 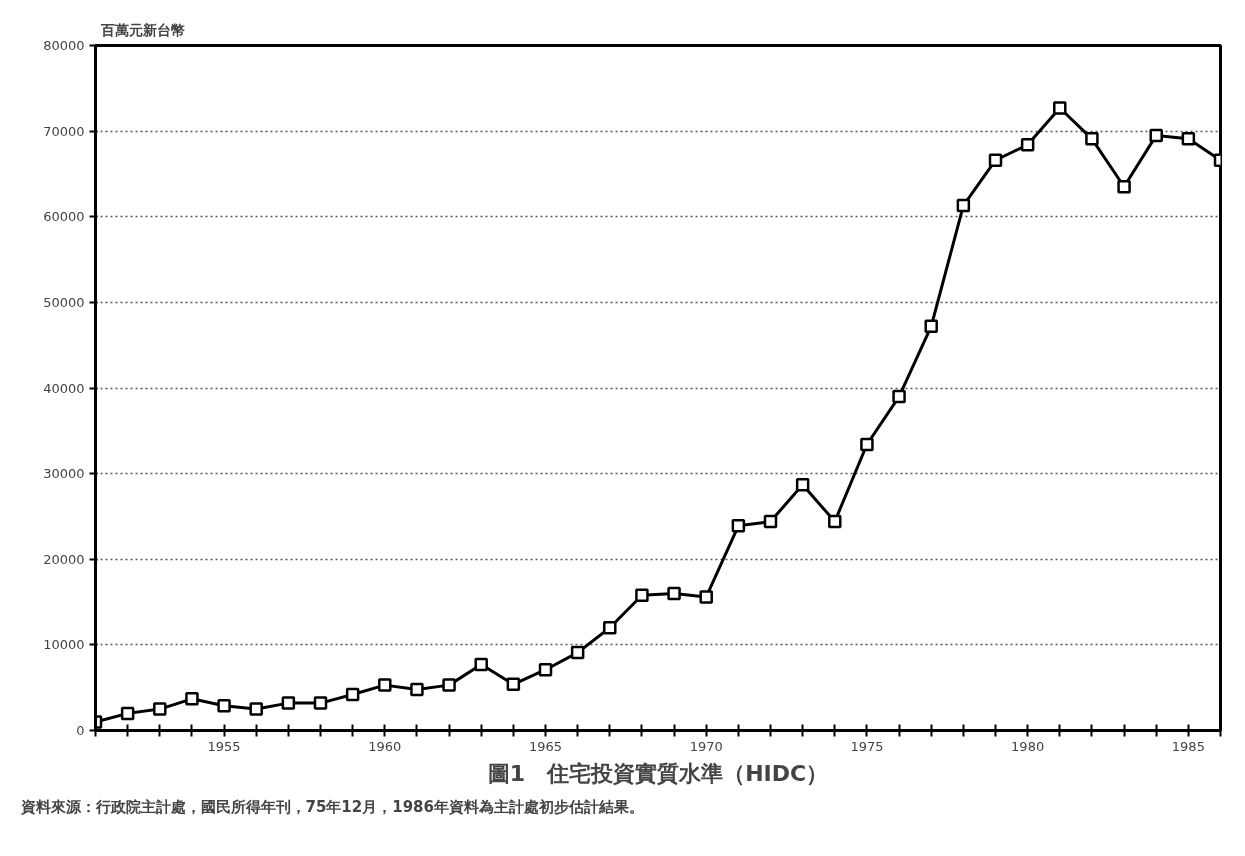 I want to click on y-tick-label: 80000, so click(x=64, y=45).